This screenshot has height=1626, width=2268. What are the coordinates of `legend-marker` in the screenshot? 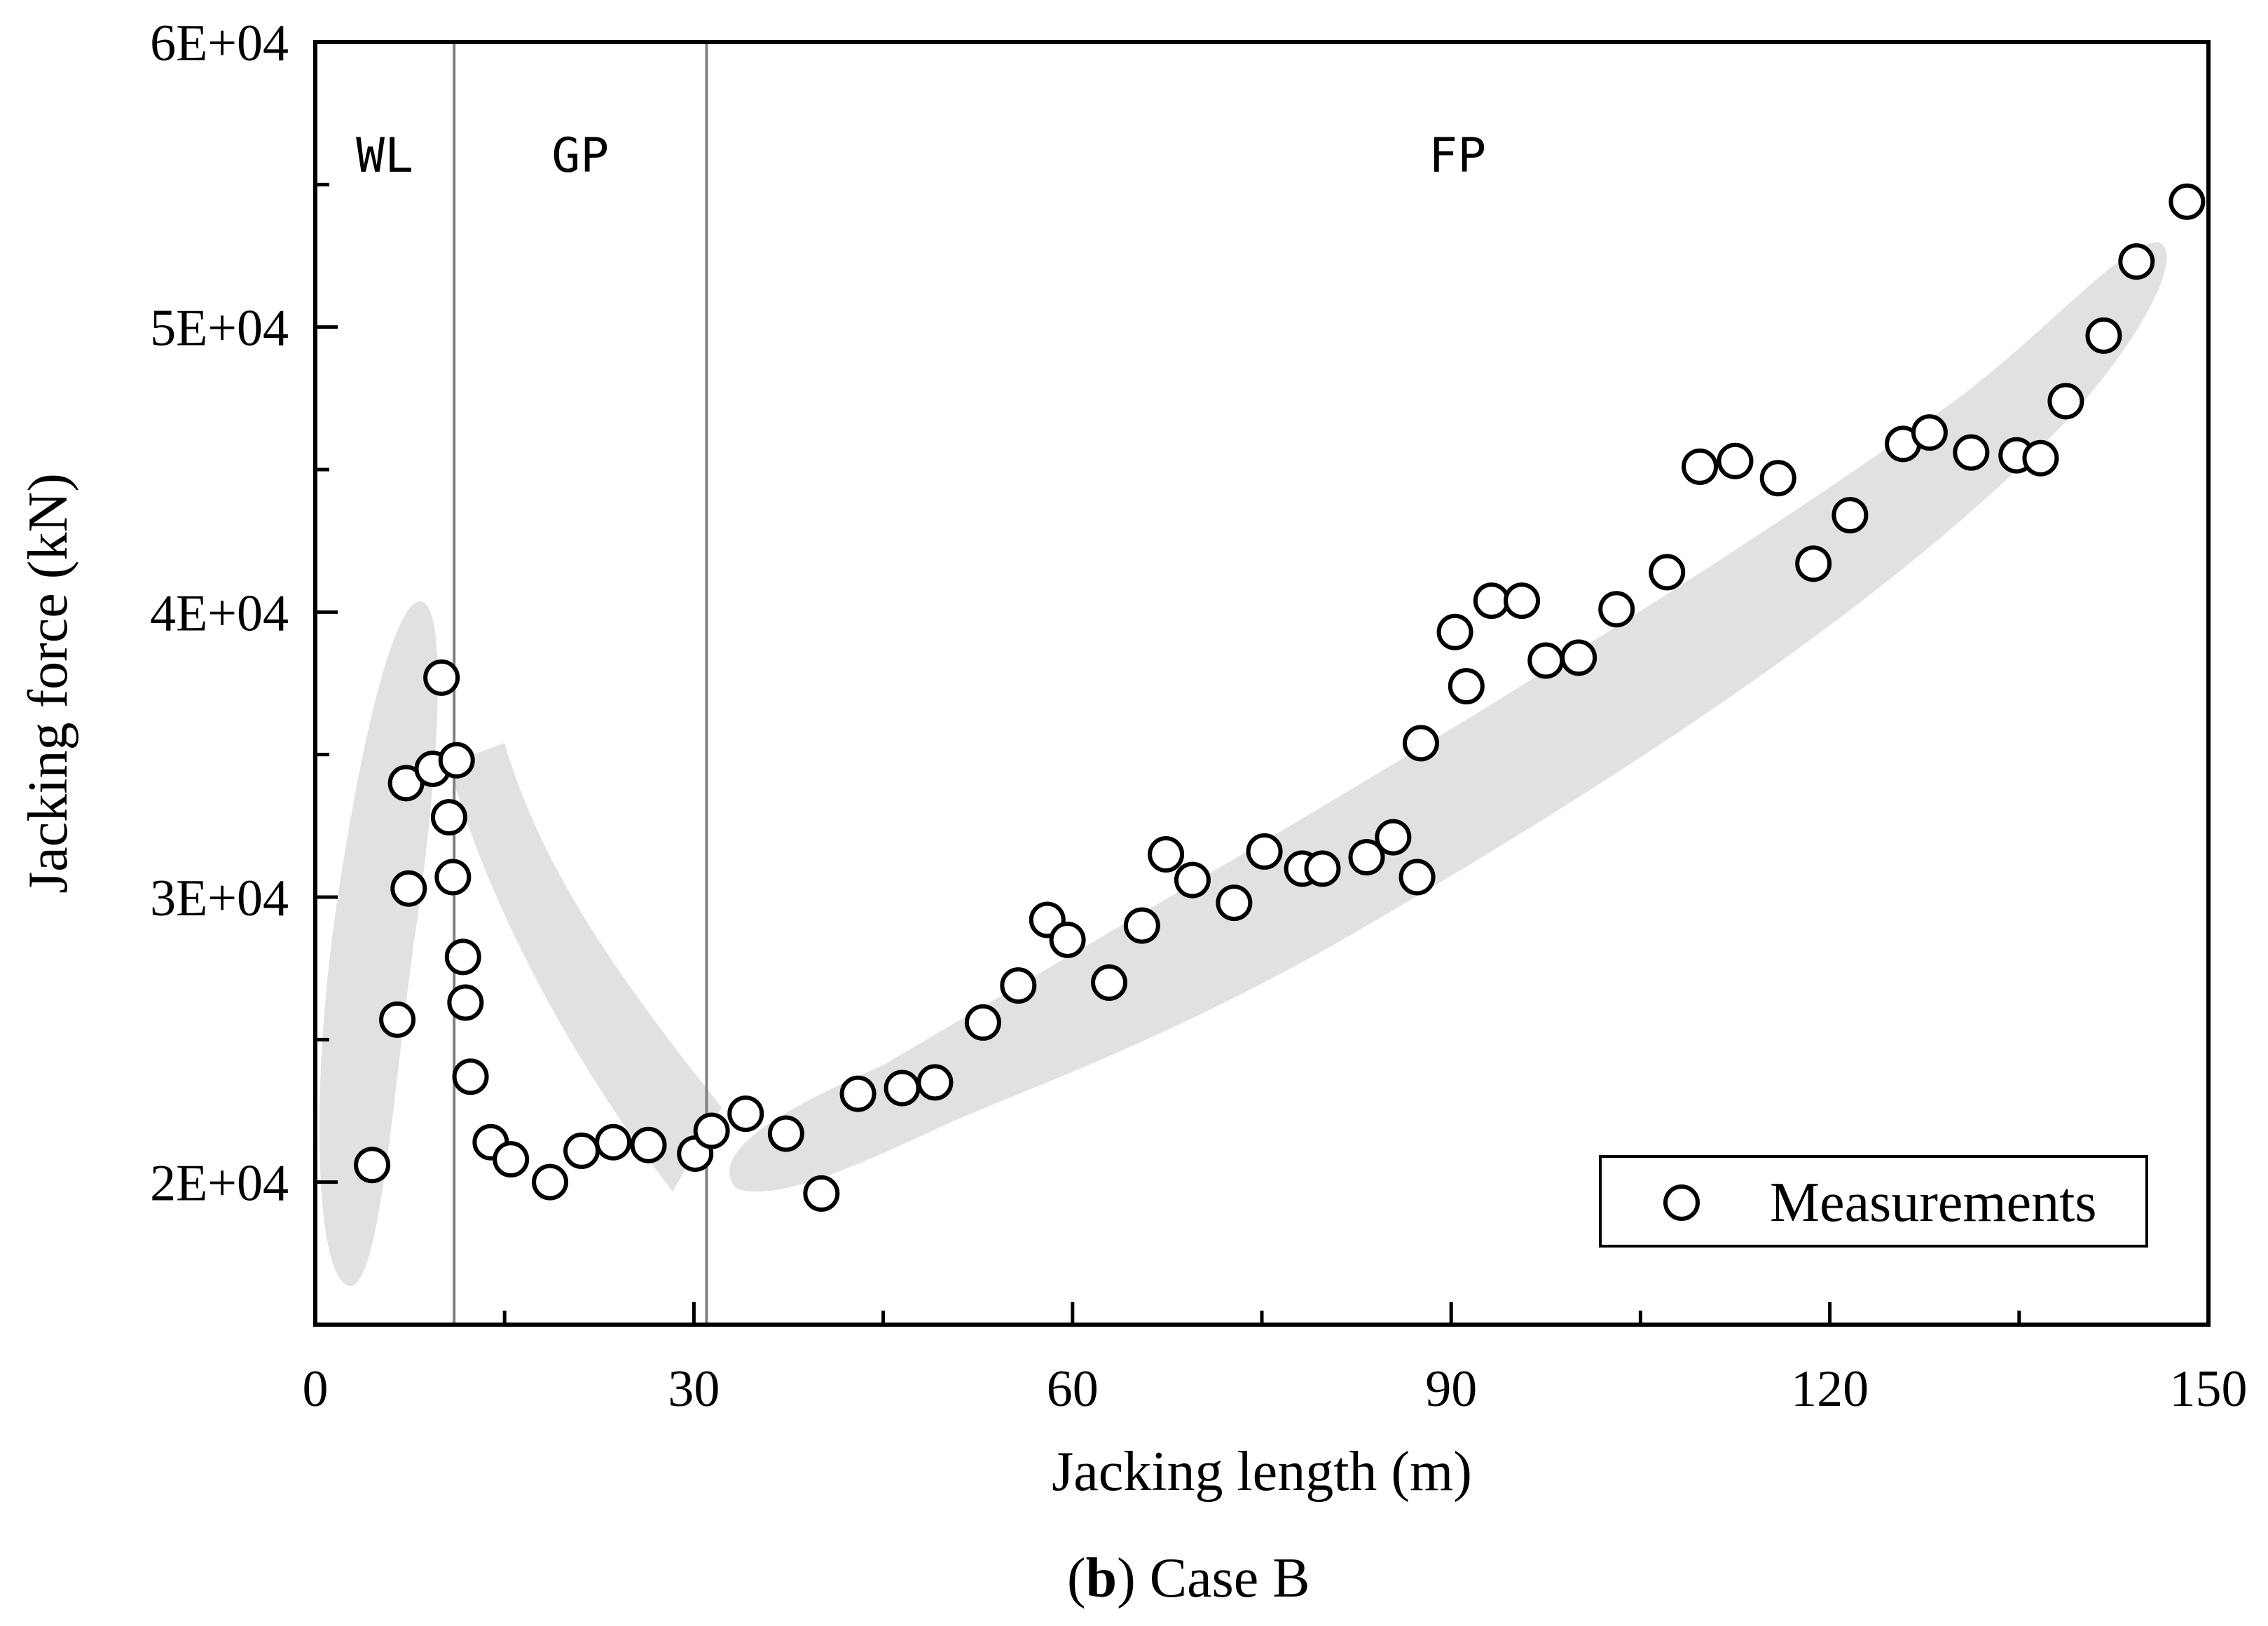 It's located at (1681, 1202).